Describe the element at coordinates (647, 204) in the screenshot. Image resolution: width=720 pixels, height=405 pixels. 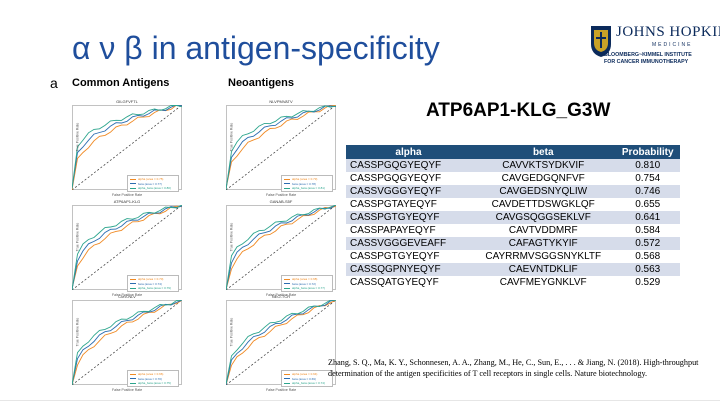
I see `probability-cell: 0.655` at that location.